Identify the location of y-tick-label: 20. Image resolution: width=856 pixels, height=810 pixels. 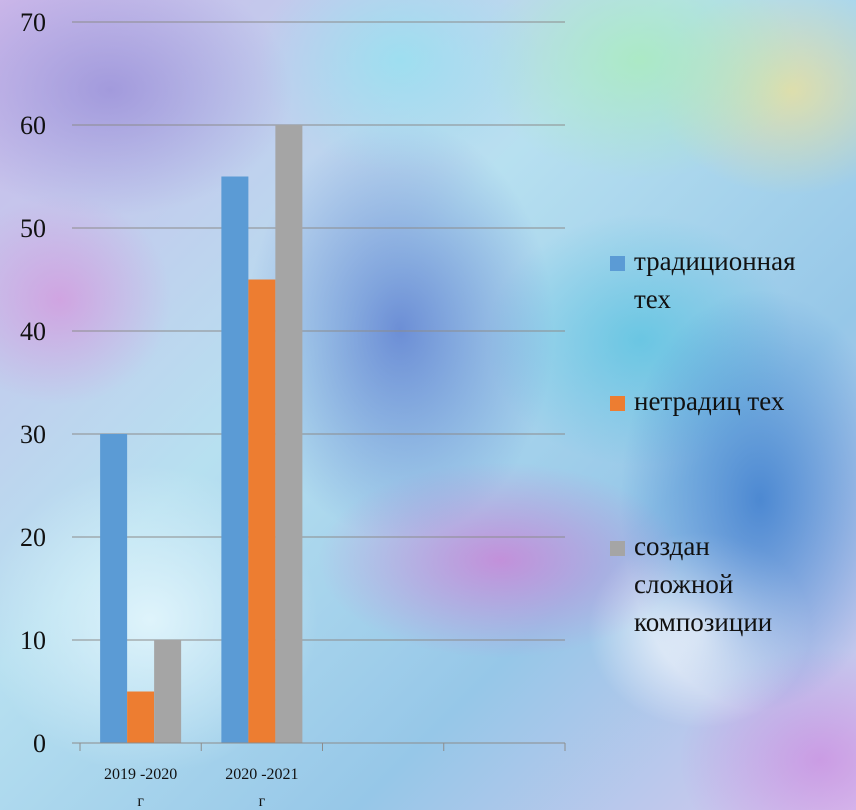
(33, 537).